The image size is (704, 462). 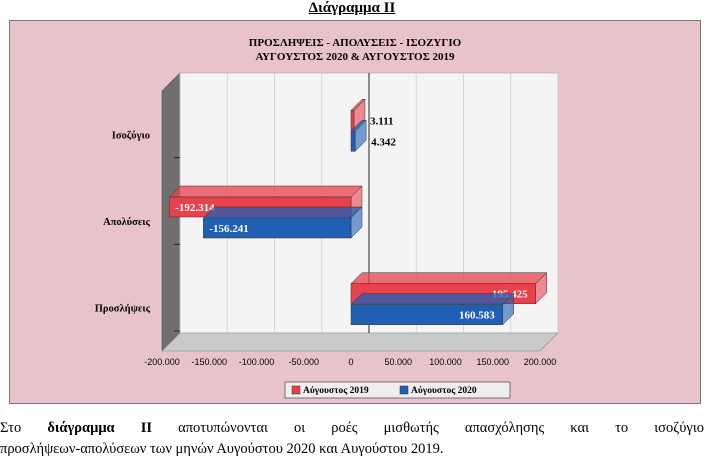 What do you see at coordinates (355, 57) in the screenshot?
I see `chart-title-line-2: ΑΥΓΟΥΣΤΟΣ 2020 & ΑΥΓΟΥΣΤΟΣ 2019` at bounding box center [355, 57].